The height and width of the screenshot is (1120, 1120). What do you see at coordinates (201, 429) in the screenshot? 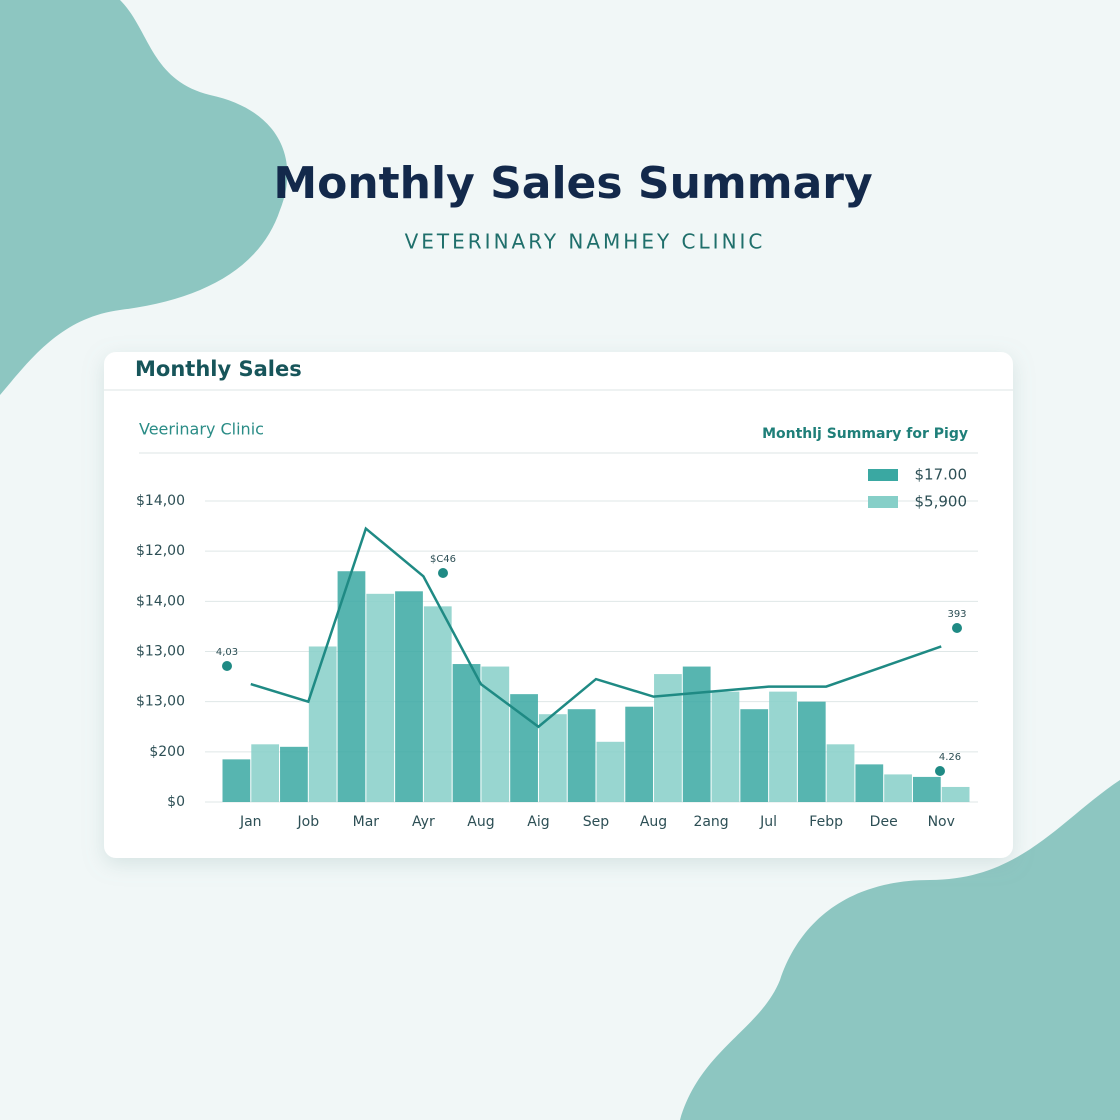
I see `left-caption: Veerinary Clinic` at bounding box center [201, 429].